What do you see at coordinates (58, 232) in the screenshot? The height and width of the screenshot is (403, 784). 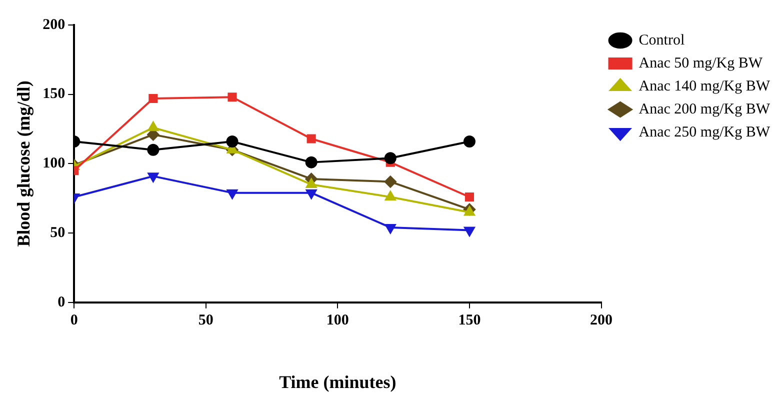 I see `y-tick-label: 50` at bounding box center [58, 232].